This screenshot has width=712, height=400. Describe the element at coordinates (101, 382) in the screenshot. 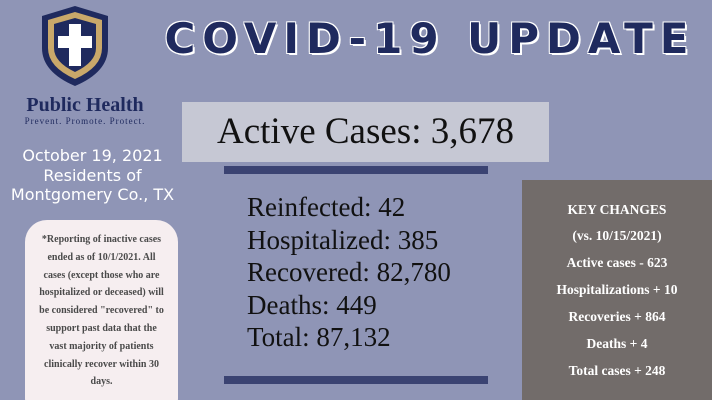

I see `note-line: days.` at that location.